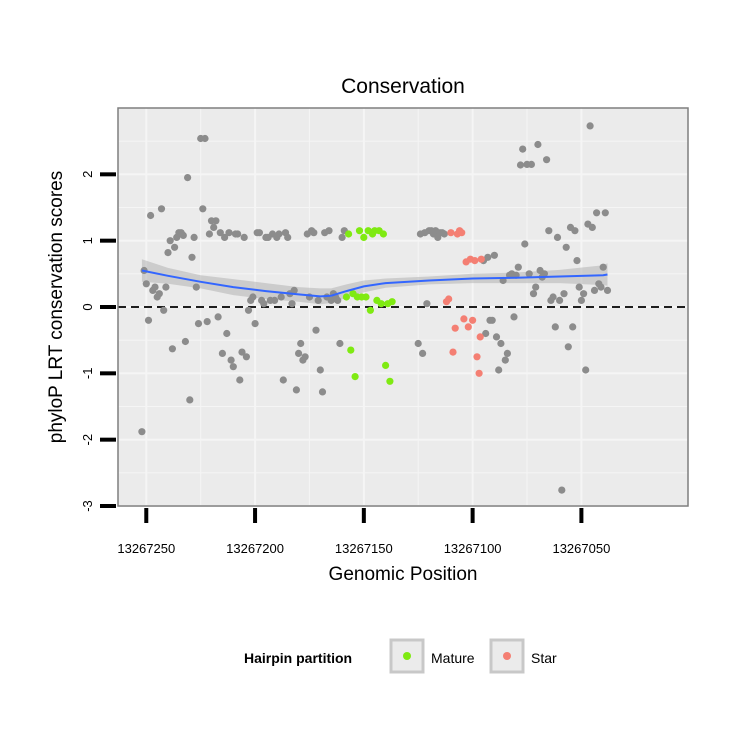  I want to click on legend-label-star: Star, so click(544, 658).